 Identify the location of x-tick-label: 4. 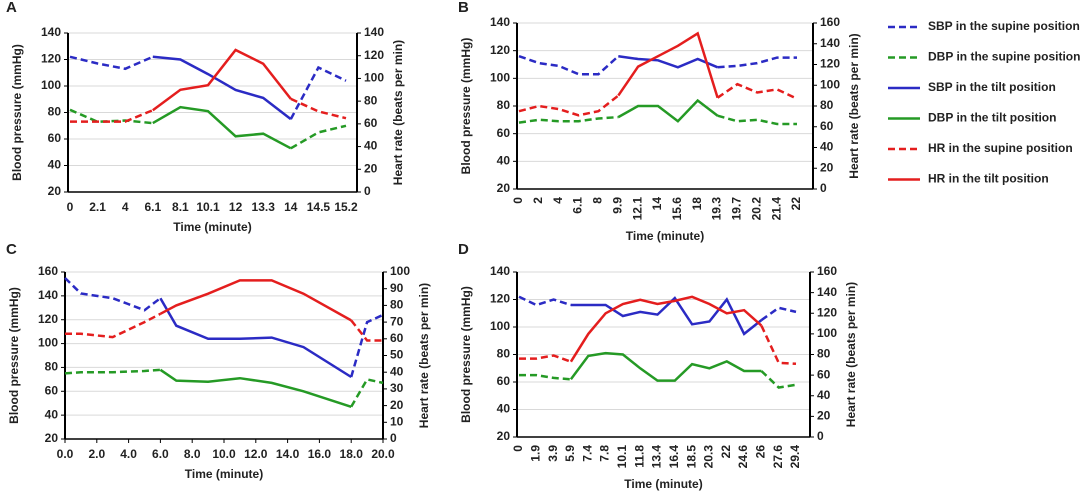
(125, 207).